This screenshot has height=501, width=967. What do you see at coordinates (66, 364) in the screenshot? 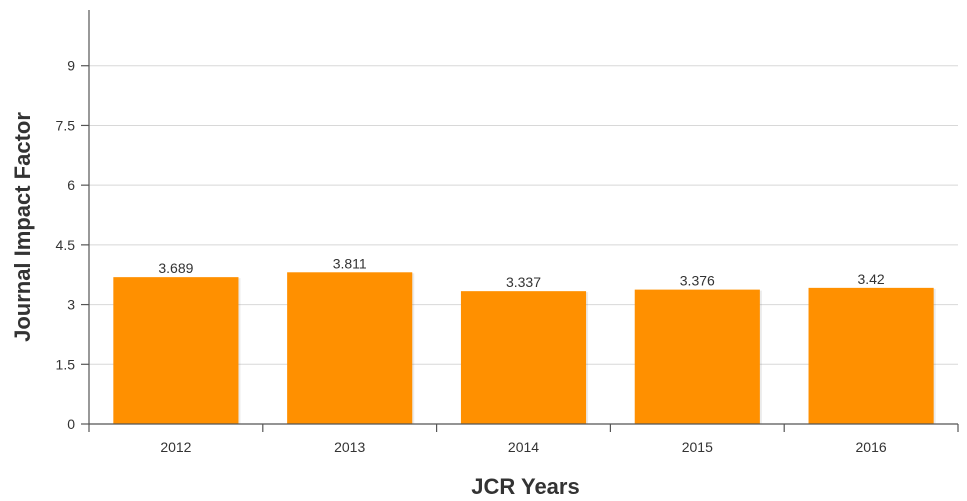
I see `y-tick-label: 1.5` at bounding box center [66, 364].